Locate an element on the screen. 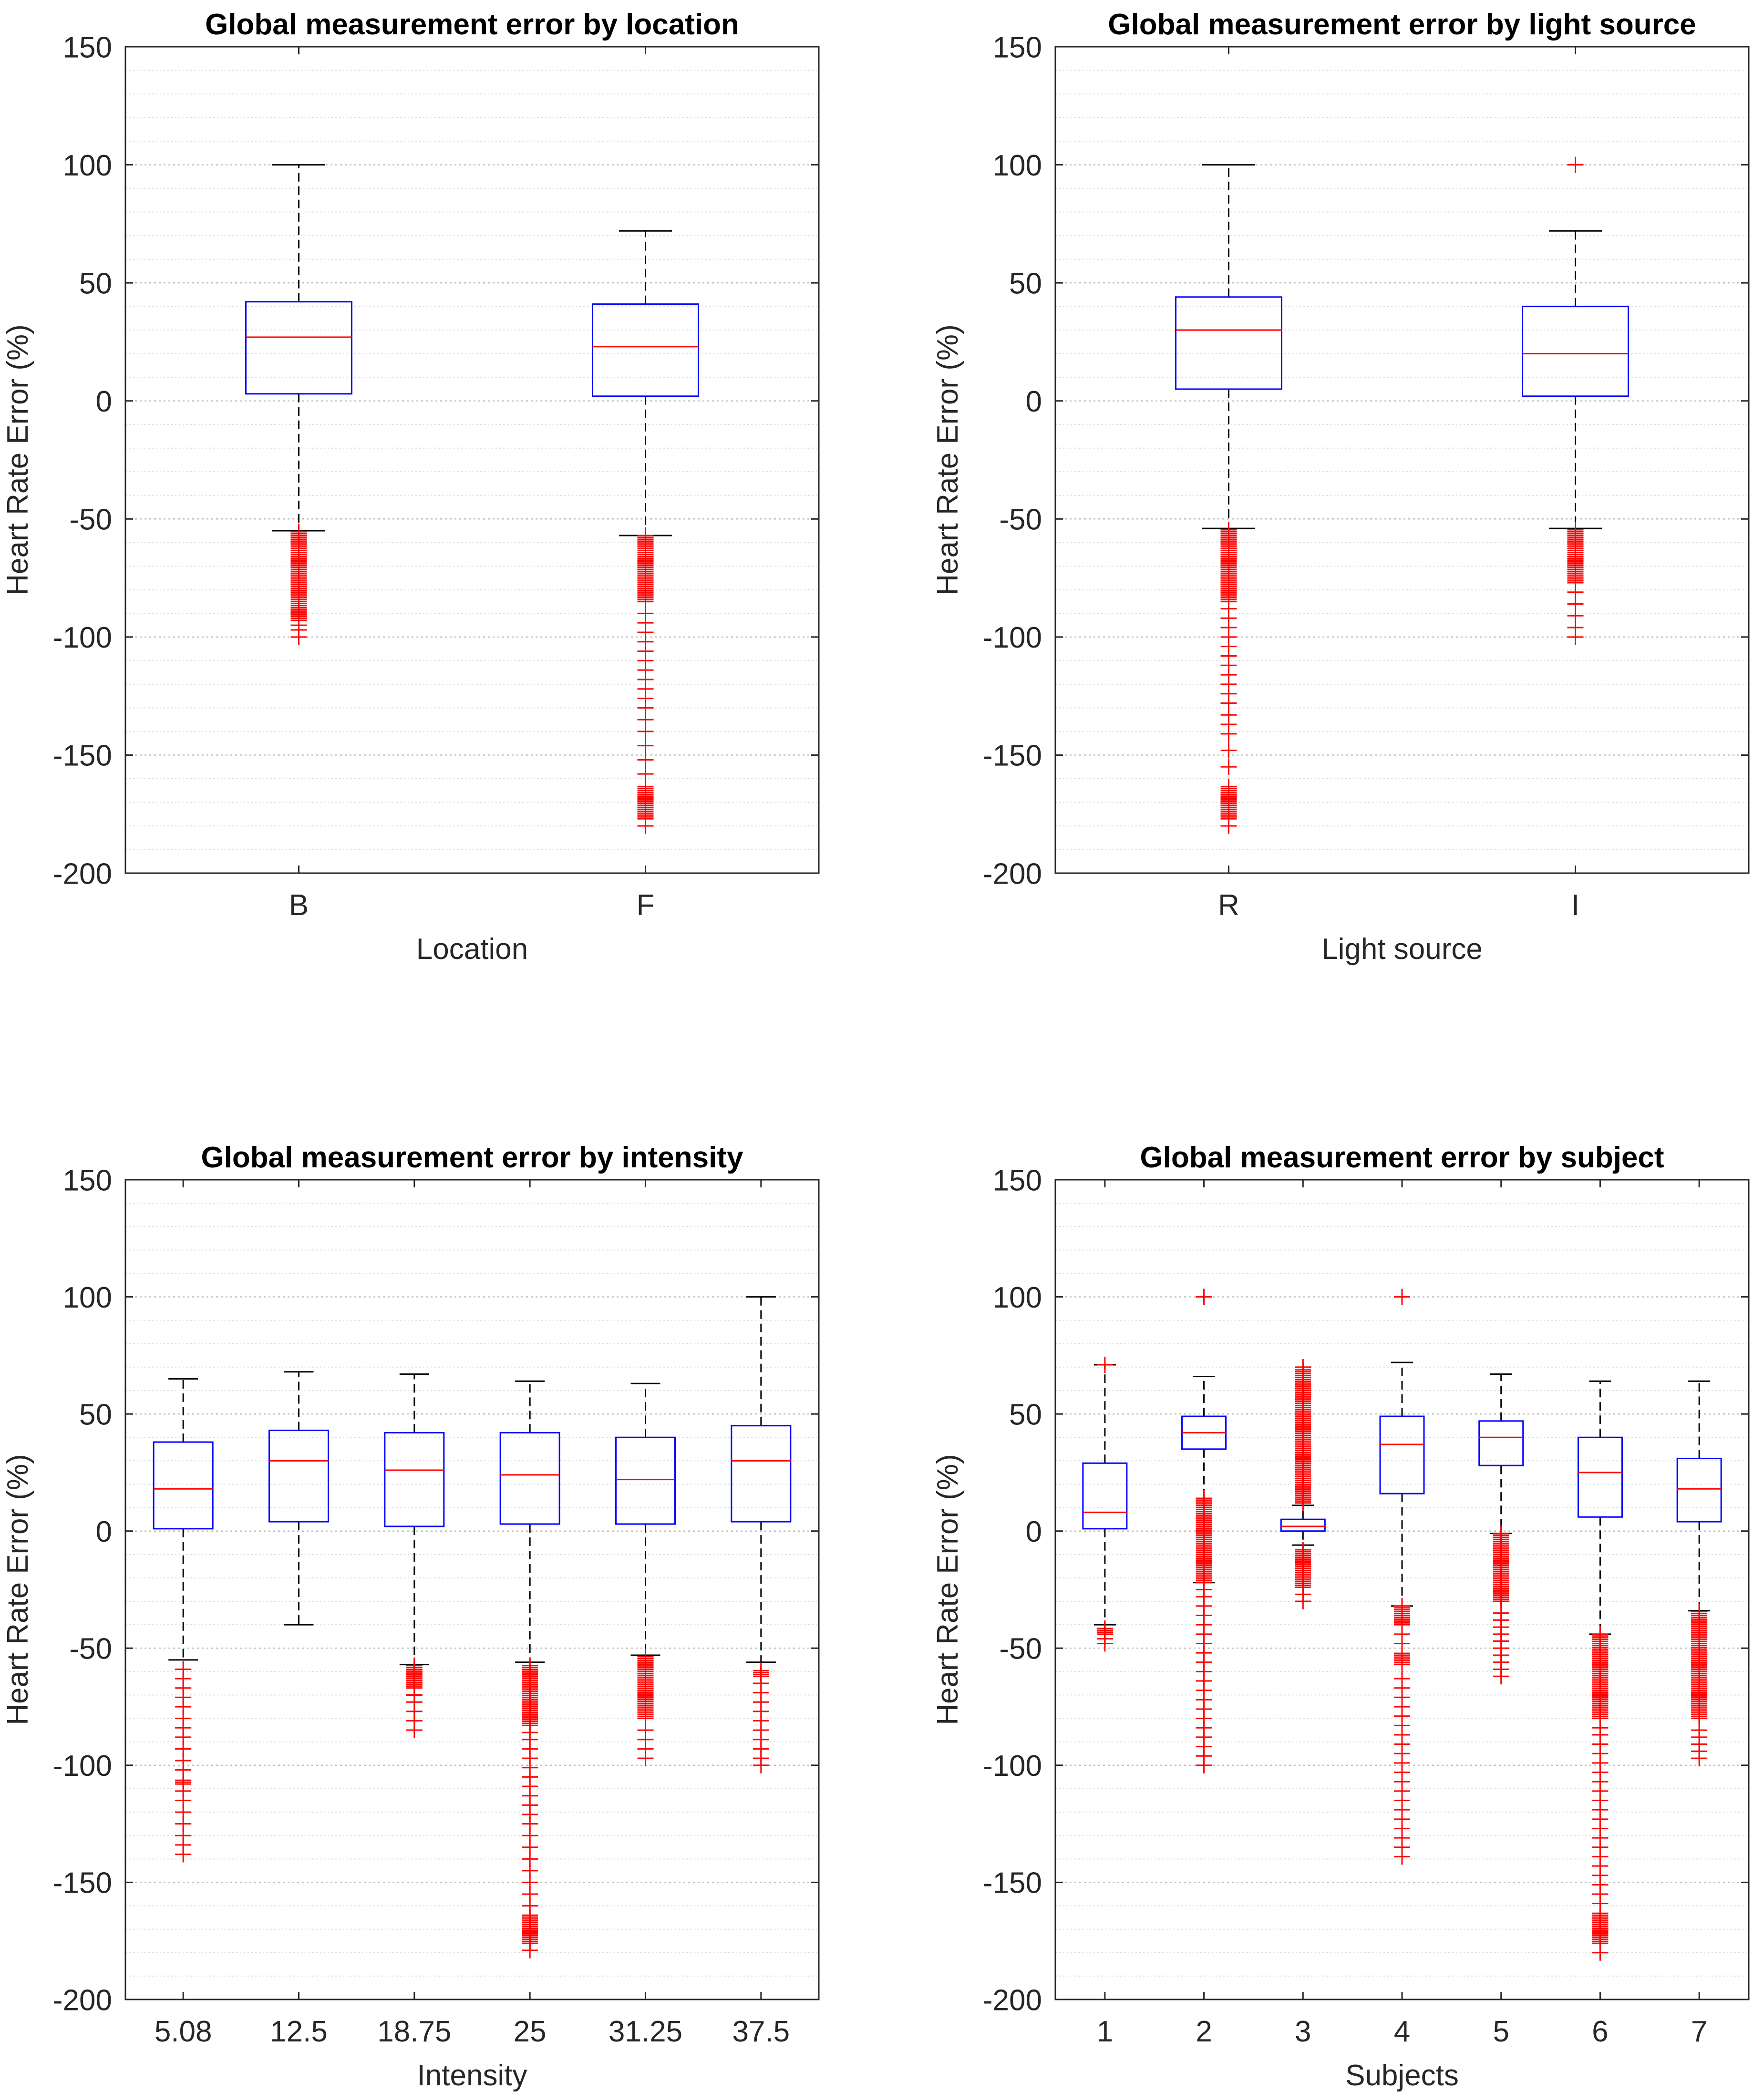  subject-y-tick-label: -50 is located at coordinates (1020, 1649).